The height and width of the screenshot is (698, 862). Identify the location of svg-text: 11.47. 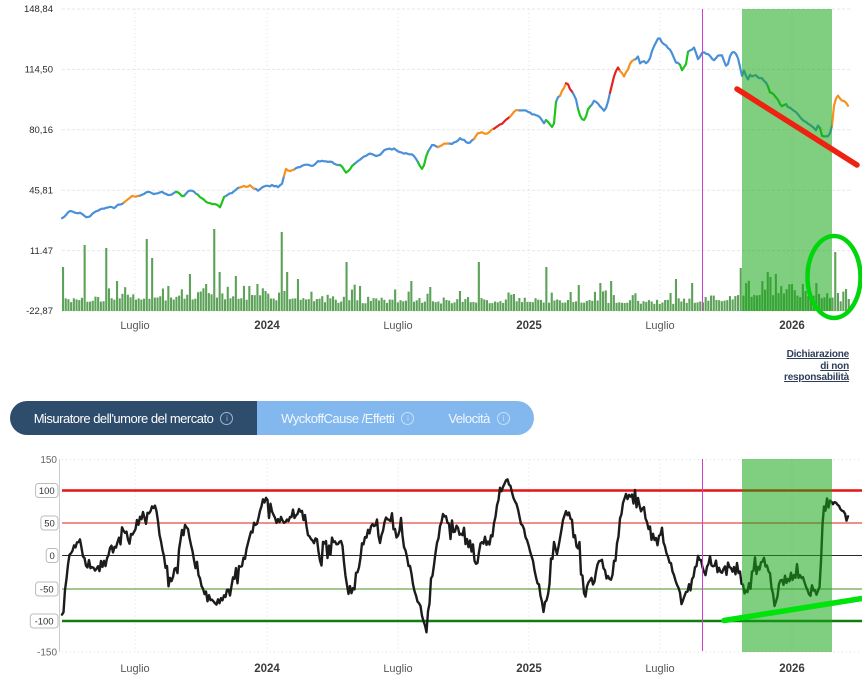
(41, 251).